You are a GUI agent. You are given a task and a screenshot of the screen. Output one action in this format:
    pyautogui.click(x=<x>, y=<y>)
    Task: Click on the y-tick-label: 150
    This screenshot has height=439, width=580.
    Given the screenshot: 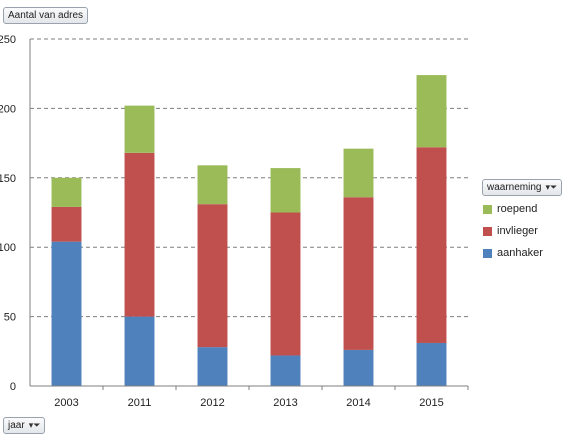 What is the action you would take?
    pyautogui.click(x=8, y=179)
    